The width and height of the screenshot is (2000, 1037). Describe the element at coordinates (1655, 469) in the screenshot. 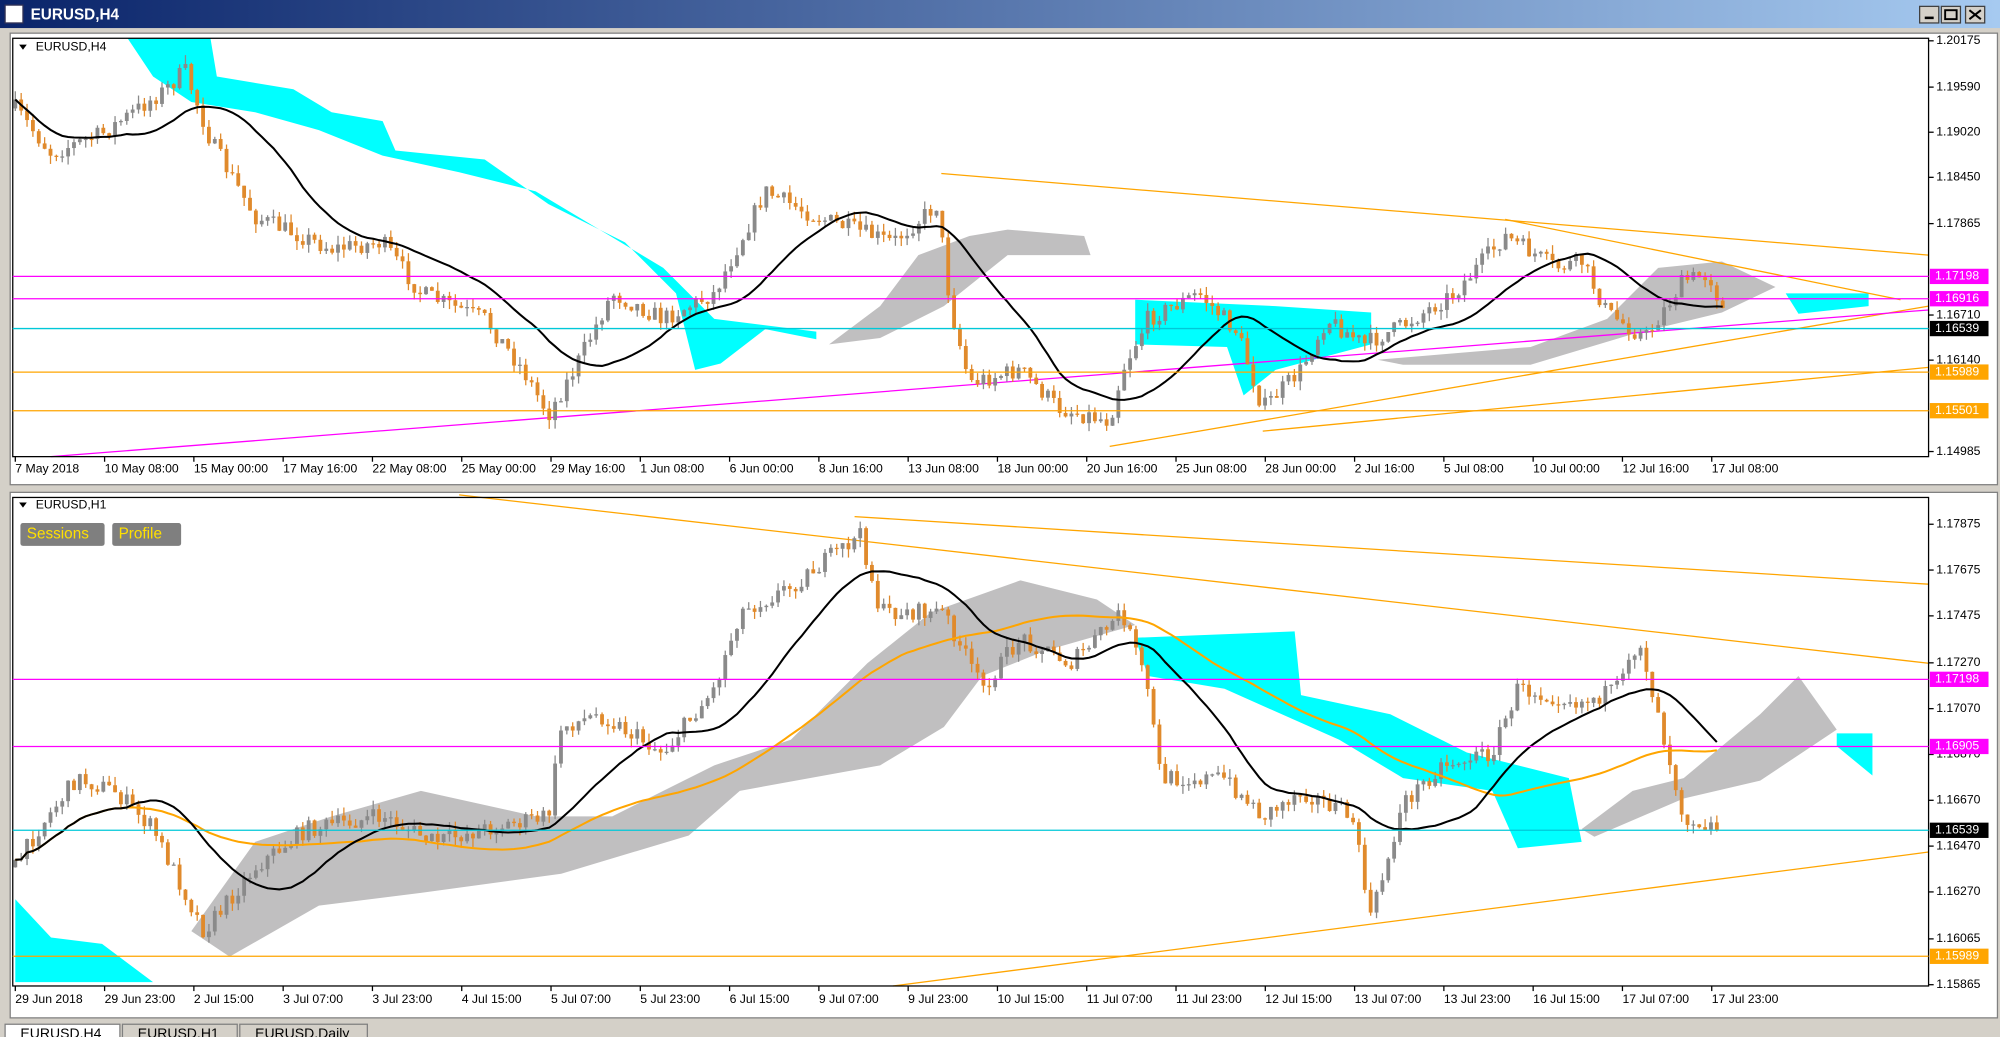

I see `time-label: 12 Jul 16:00` at that location.